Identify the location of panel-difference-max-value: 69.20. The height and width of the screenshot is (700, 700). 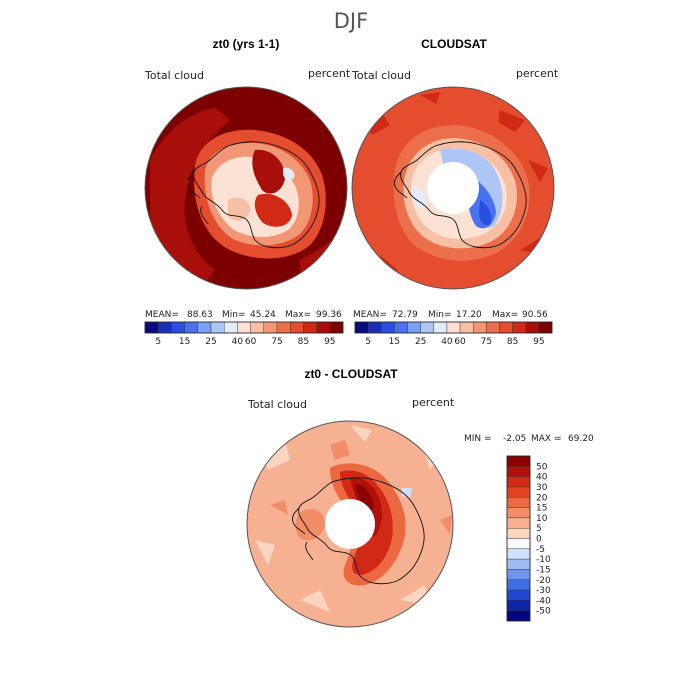
(581, 439).